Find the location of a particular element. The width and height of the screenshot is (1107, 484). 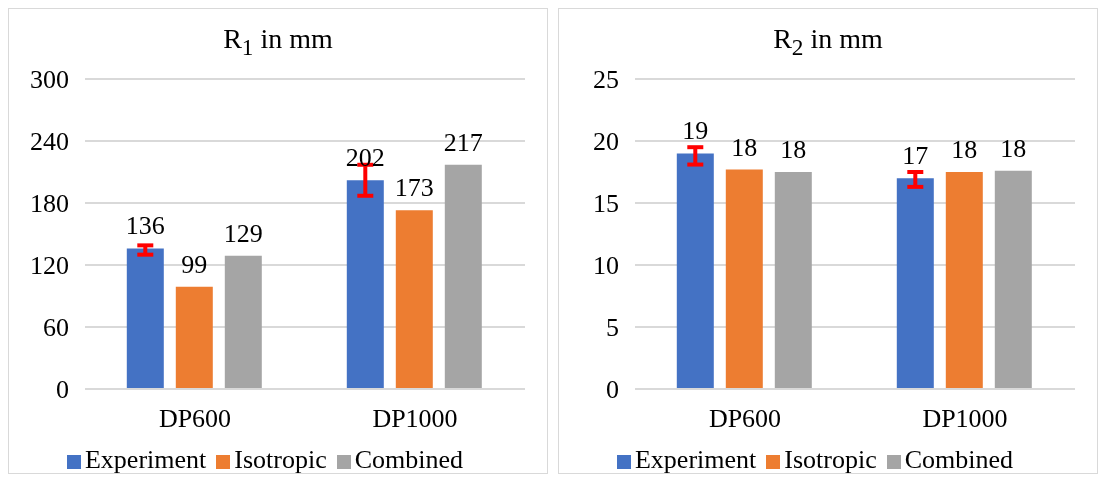

y-tick-label: 25 is located at coordinates (606, 80).